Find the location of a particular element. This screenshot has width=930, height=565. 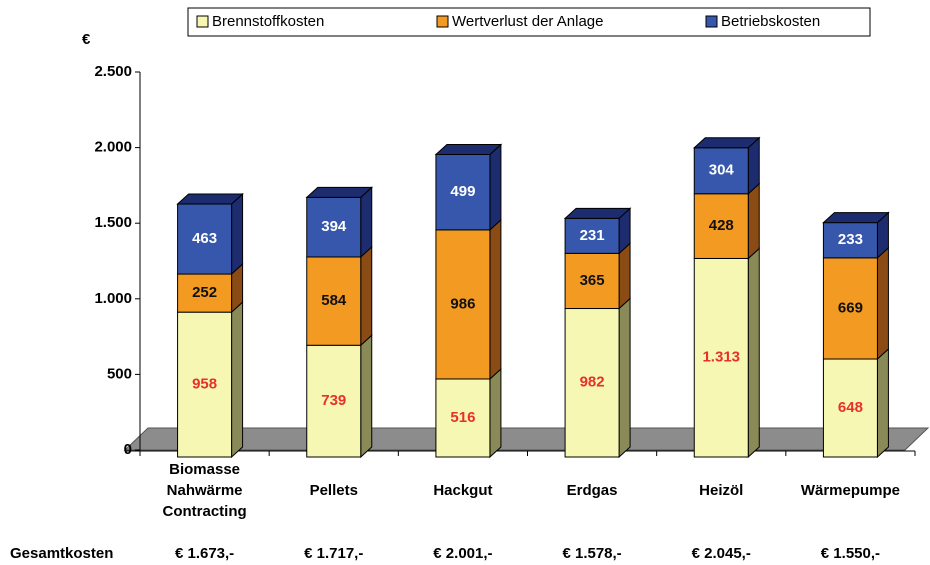

x-tick-label: Wärmepumpe is located at coordinates (850, 490).